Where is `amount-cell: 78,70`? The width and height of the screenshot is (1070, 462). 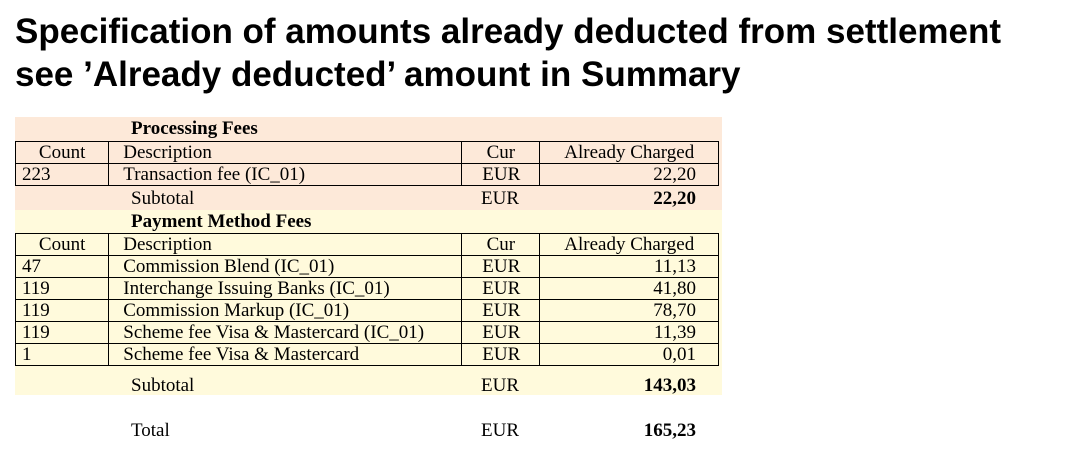 amount-cell: 78,70 is located at coordinates (629, 310).